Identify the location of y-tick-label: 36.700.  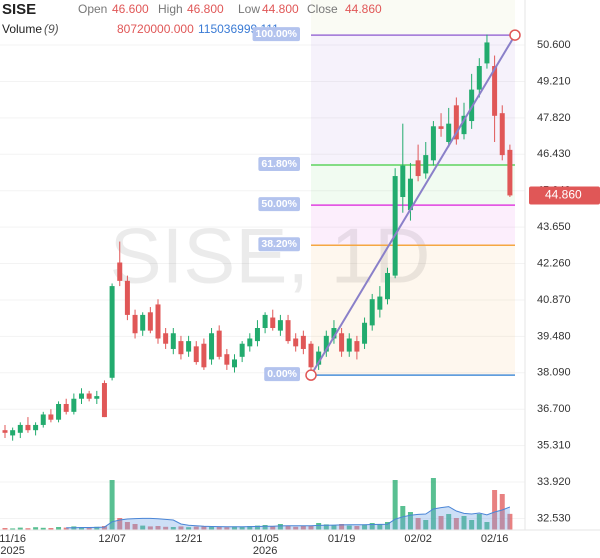
(554, 409).